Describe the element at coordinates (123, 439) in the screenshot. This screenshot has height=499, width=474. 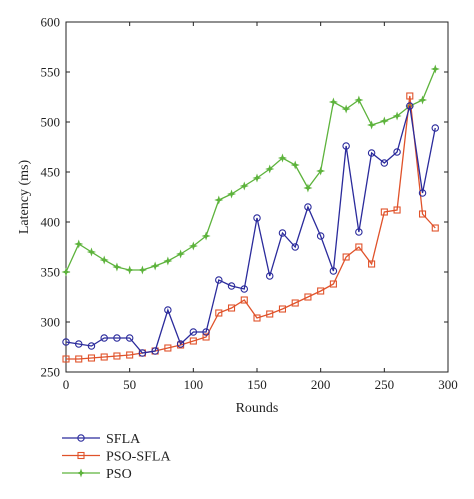
I see `legend-label: SFLA` at that location.